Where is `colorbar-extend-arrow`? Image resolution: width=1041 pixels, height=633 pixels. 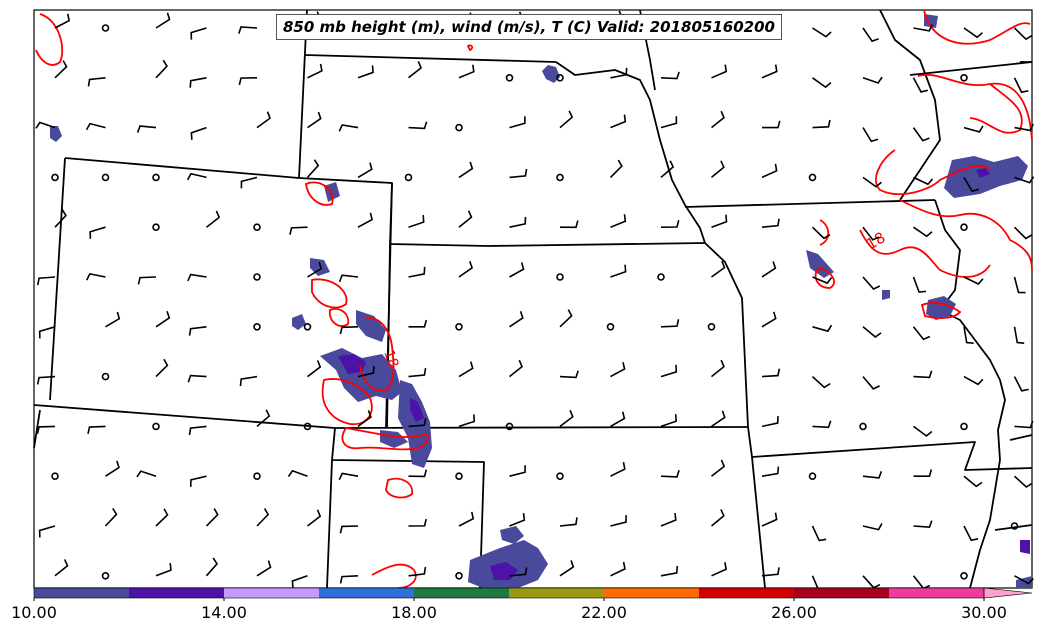 colorbar-extend-arrow is located at coordinates (1008, 593).